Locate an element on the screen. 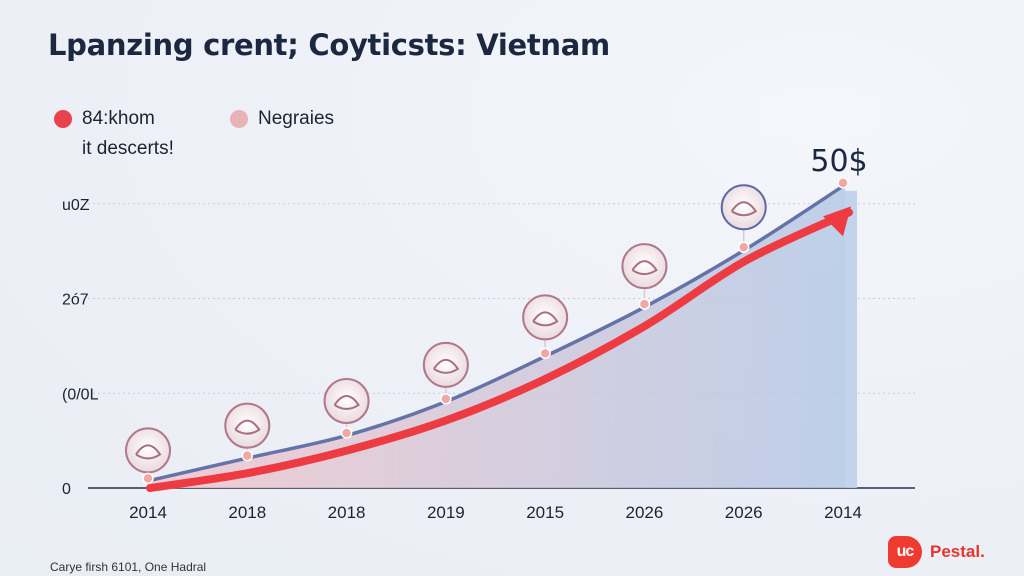 The width and height of the screenshot is (1024, 576). end-bar is located at coordinates (851, 339).